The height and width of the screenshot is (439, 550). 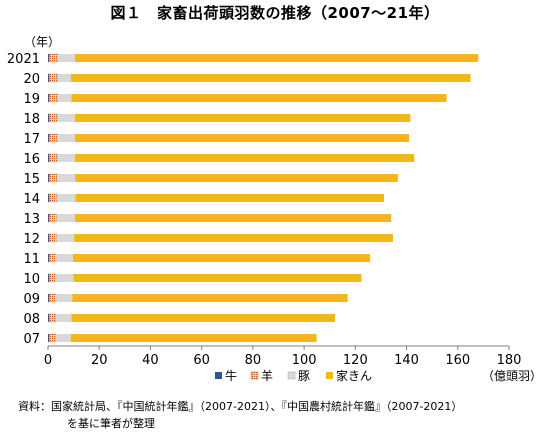 What do you see at coordinates (509, 360) in the screenshot?
I see `x-tick-label: 180` at bounding box center [509, 360].